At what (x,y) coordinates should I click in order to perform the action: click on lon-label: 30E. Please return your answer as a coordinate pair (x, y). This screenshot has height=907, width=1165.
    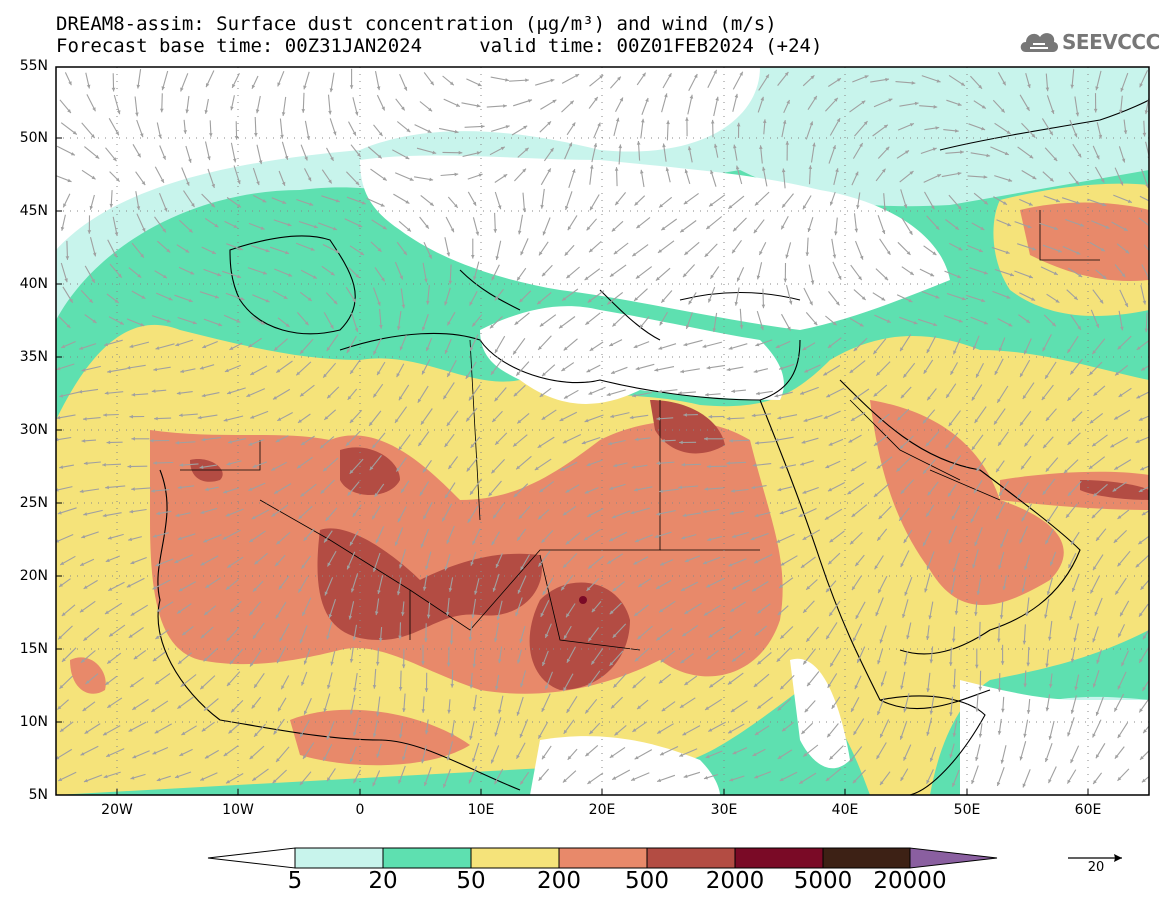
    Looking at the image, I should click on (724, 810).